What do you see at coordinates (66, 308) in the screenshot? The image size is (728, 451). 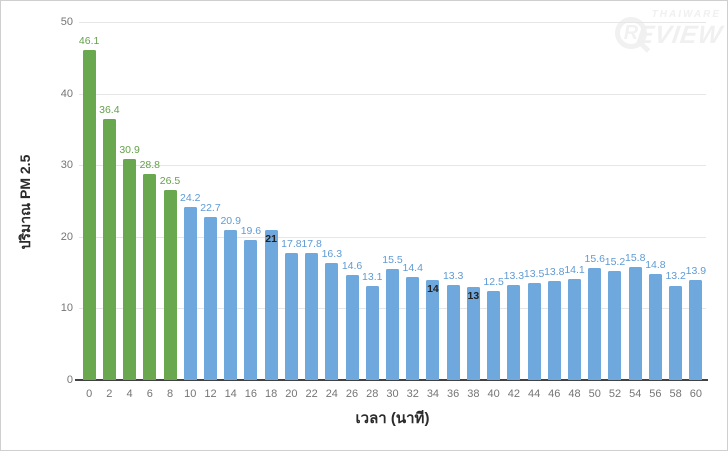 I see `y-tick-label: 10` at bounding box center [66, 308].